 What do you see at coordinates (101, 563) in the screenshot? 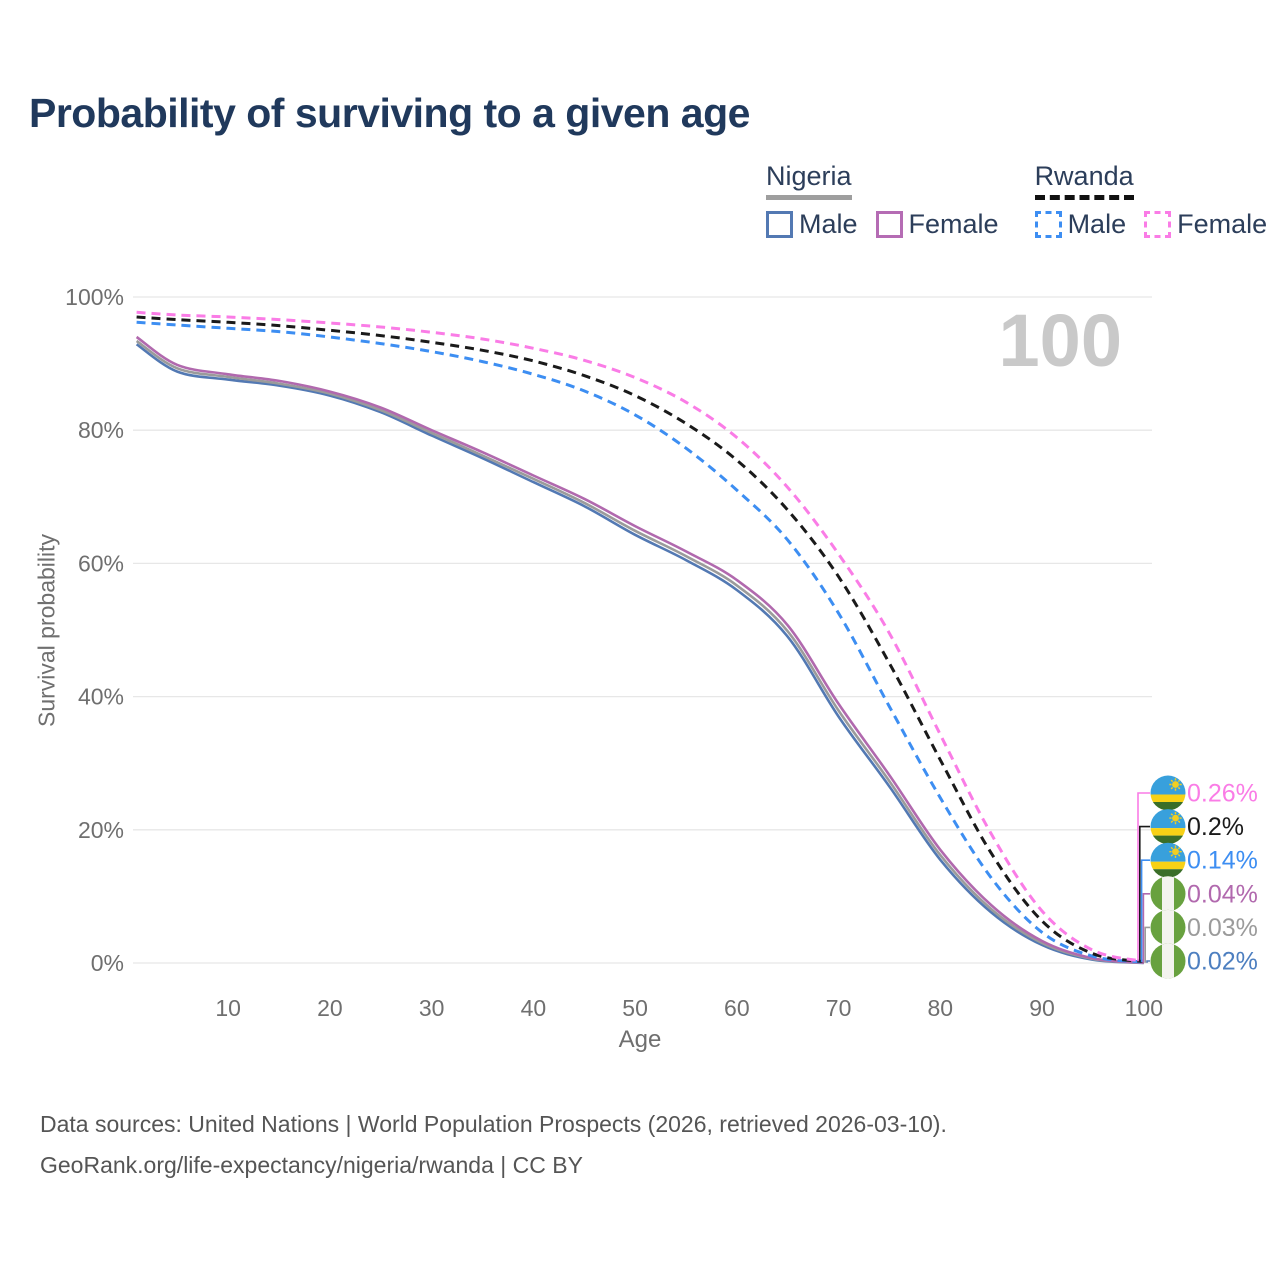
I see `y-tick-label: 60%` at bounding box center [101, 563].